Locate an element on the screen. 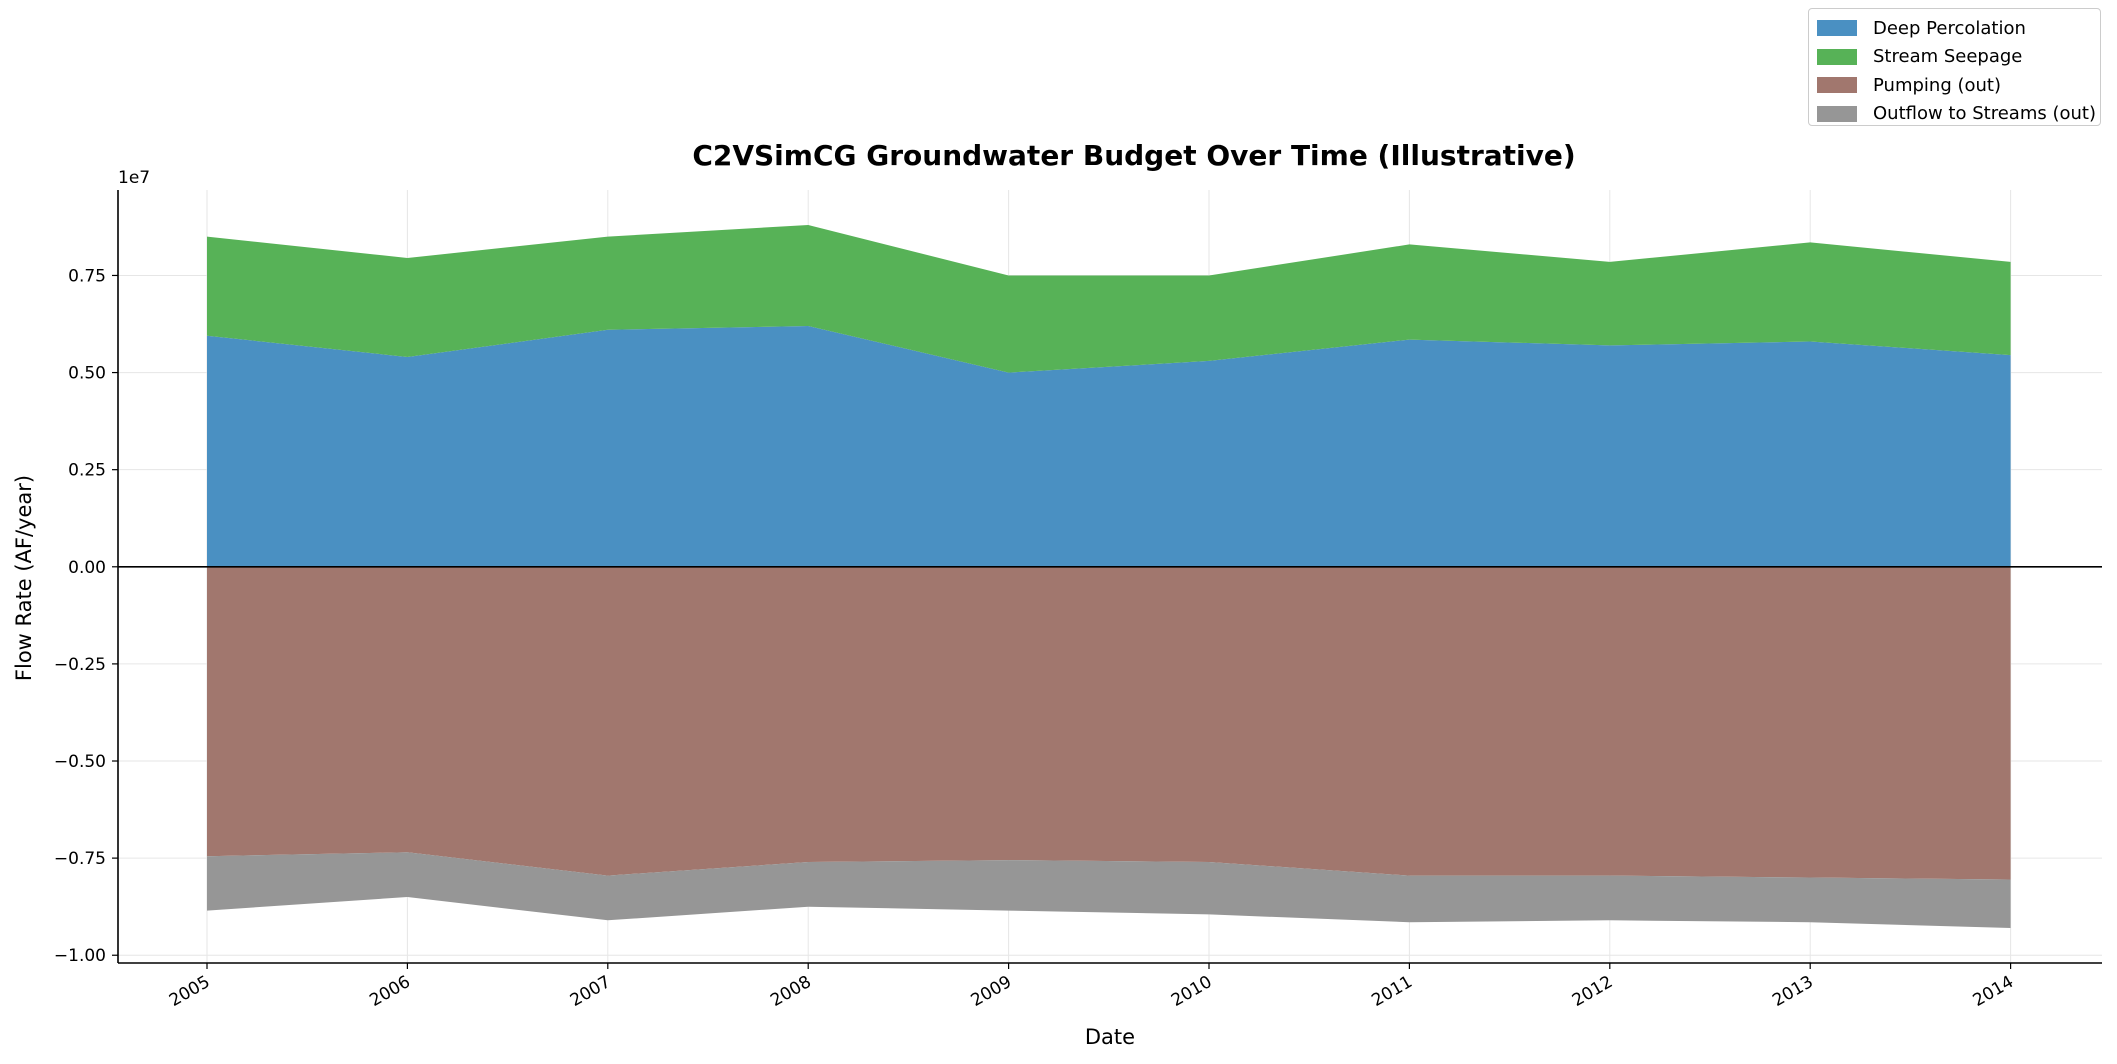  x-tick-label: 2012 is located at coordinates (1592, 991).